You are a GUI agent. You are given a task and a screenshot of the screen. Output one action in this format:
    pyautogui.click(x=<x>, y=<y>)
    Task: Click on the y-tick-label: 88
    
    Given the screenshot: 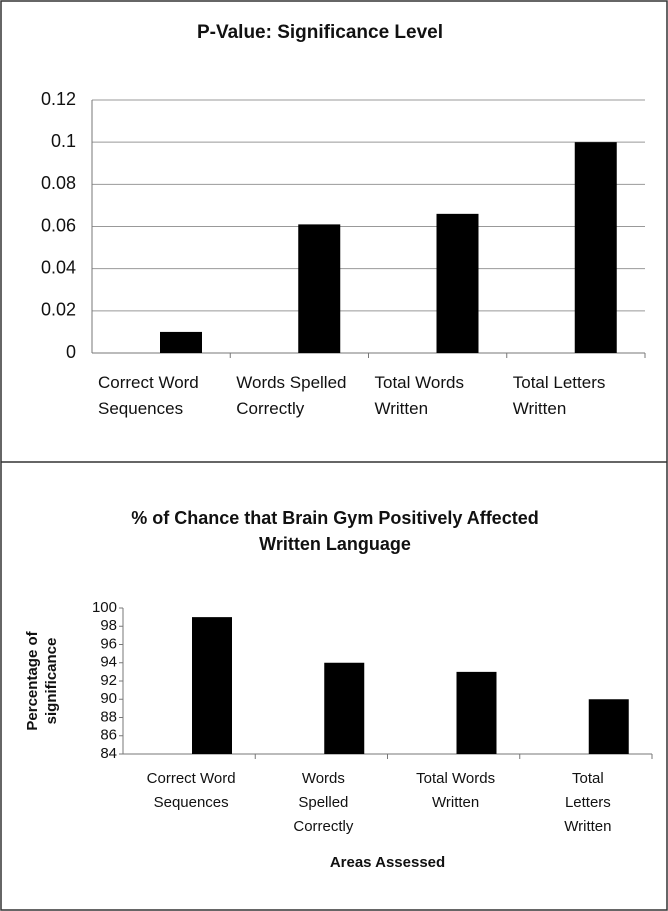 What is the action you would take?
    pyautogui.click(x=108, y=716)
    